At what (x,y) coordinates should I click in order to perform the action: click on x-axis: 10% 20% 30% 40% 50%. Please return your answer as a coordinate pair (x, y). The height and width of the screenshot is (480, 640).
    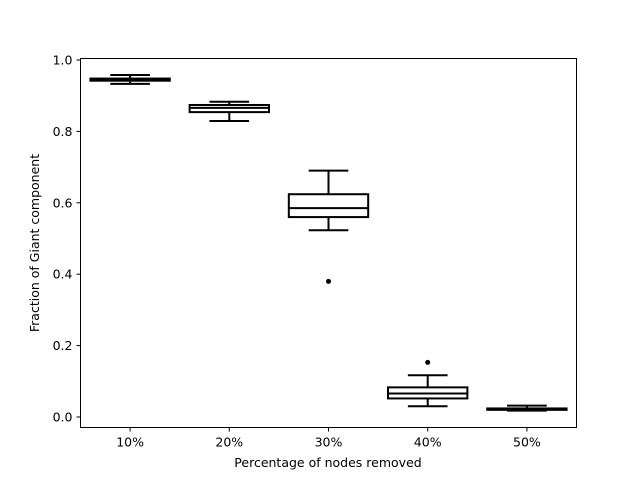
    Looking at the image, I should click on (328, 438).